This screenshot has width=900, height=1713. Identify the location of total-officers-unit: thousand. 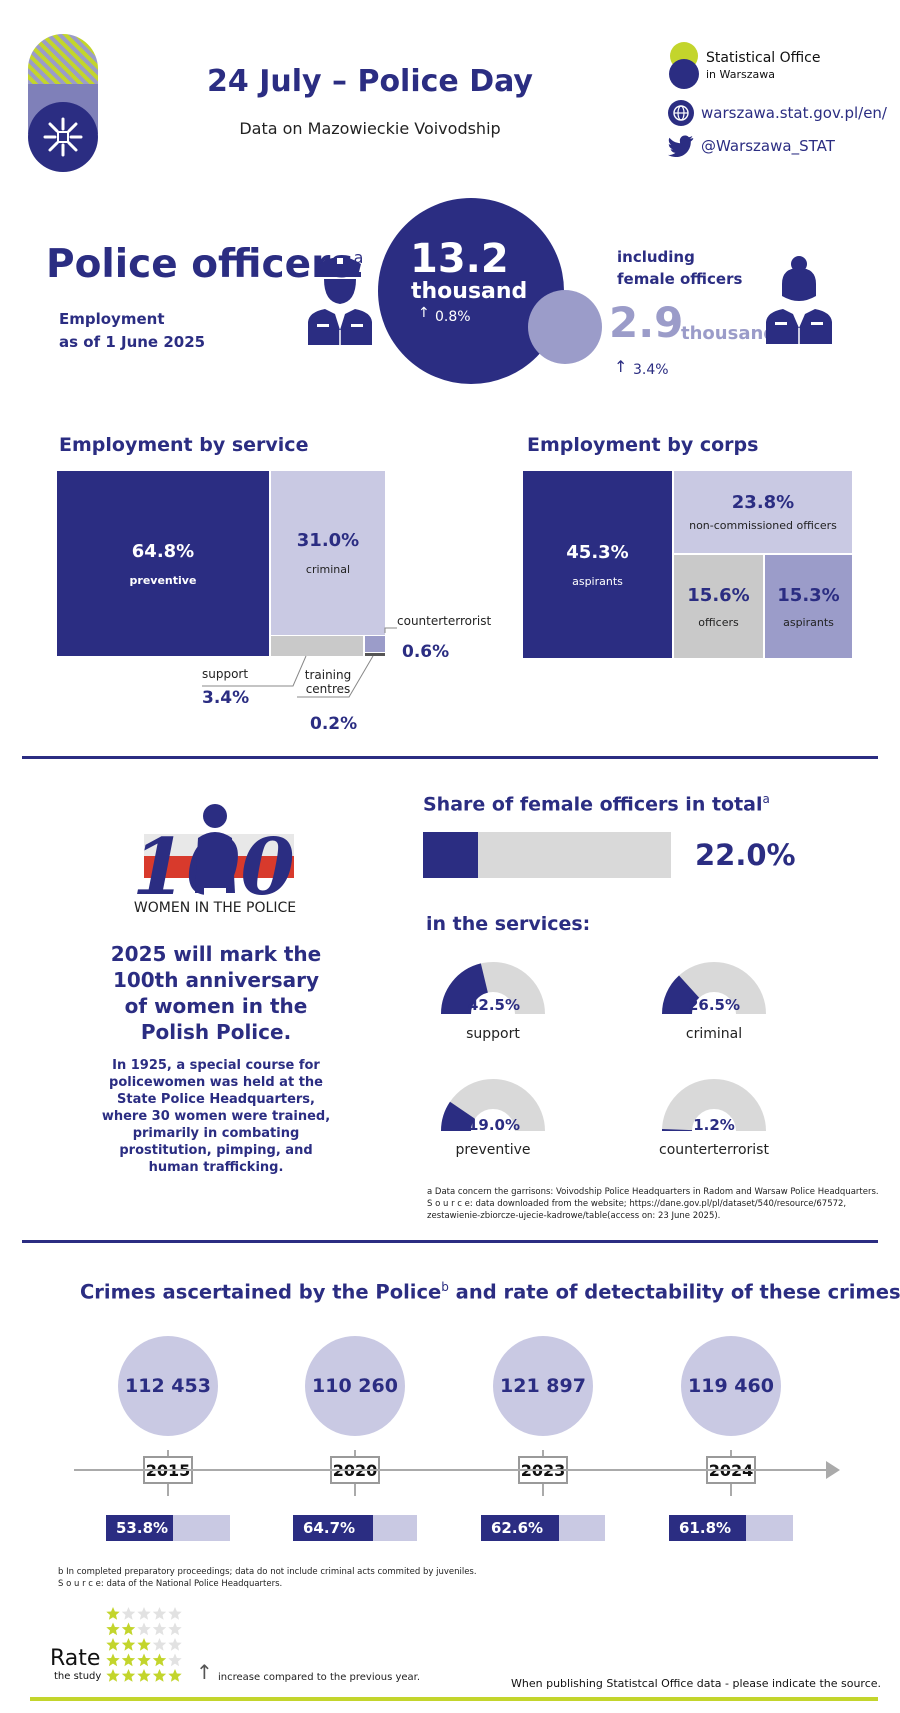
(469, 291).